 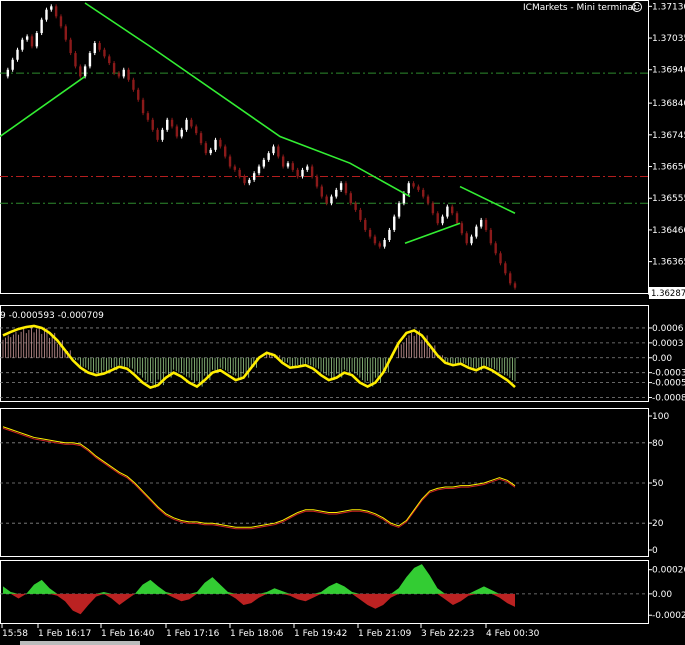 What do you see at coordinates (668, 71) in the screenshot?
I see `price-tick-label: 1.36940` at bounding box center [668, 71].